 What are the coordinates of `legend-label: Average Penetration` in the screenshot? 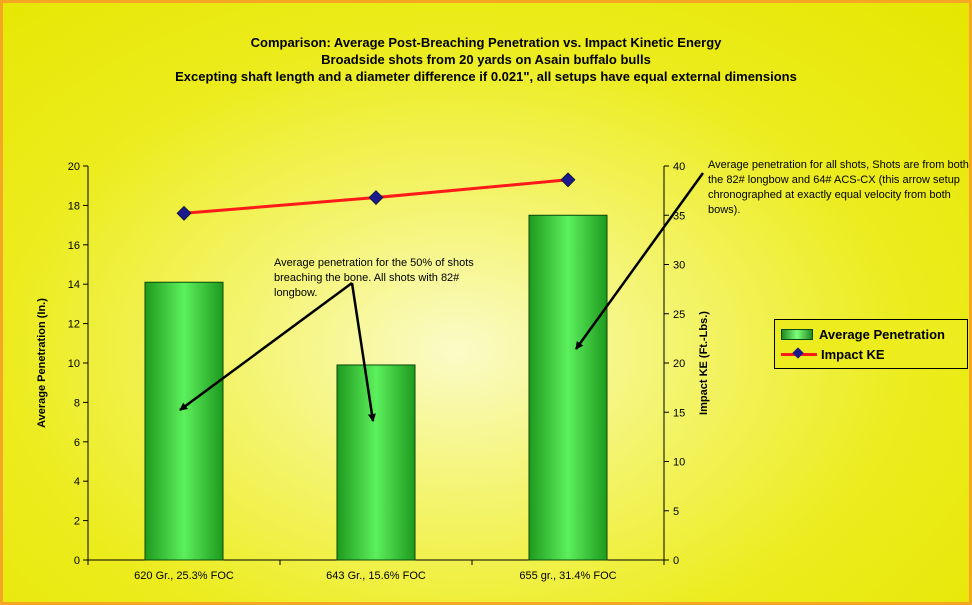 It's located at (882, 334).